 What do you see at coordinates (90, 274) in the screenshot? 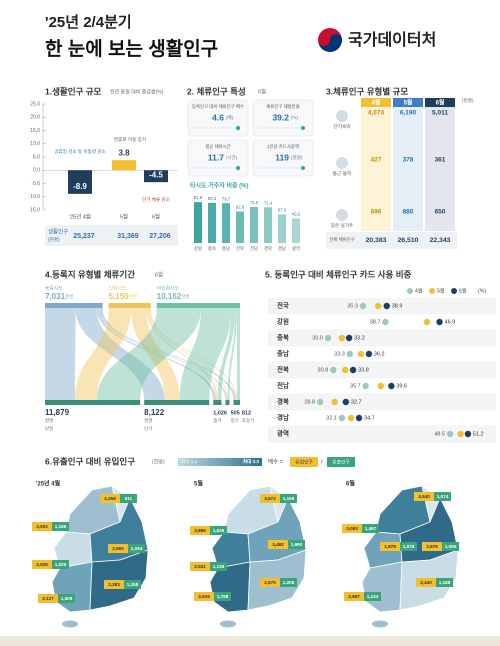
I see `section-title: 4.등록지 유형별 체류기간` at bounding box center [90, 274].